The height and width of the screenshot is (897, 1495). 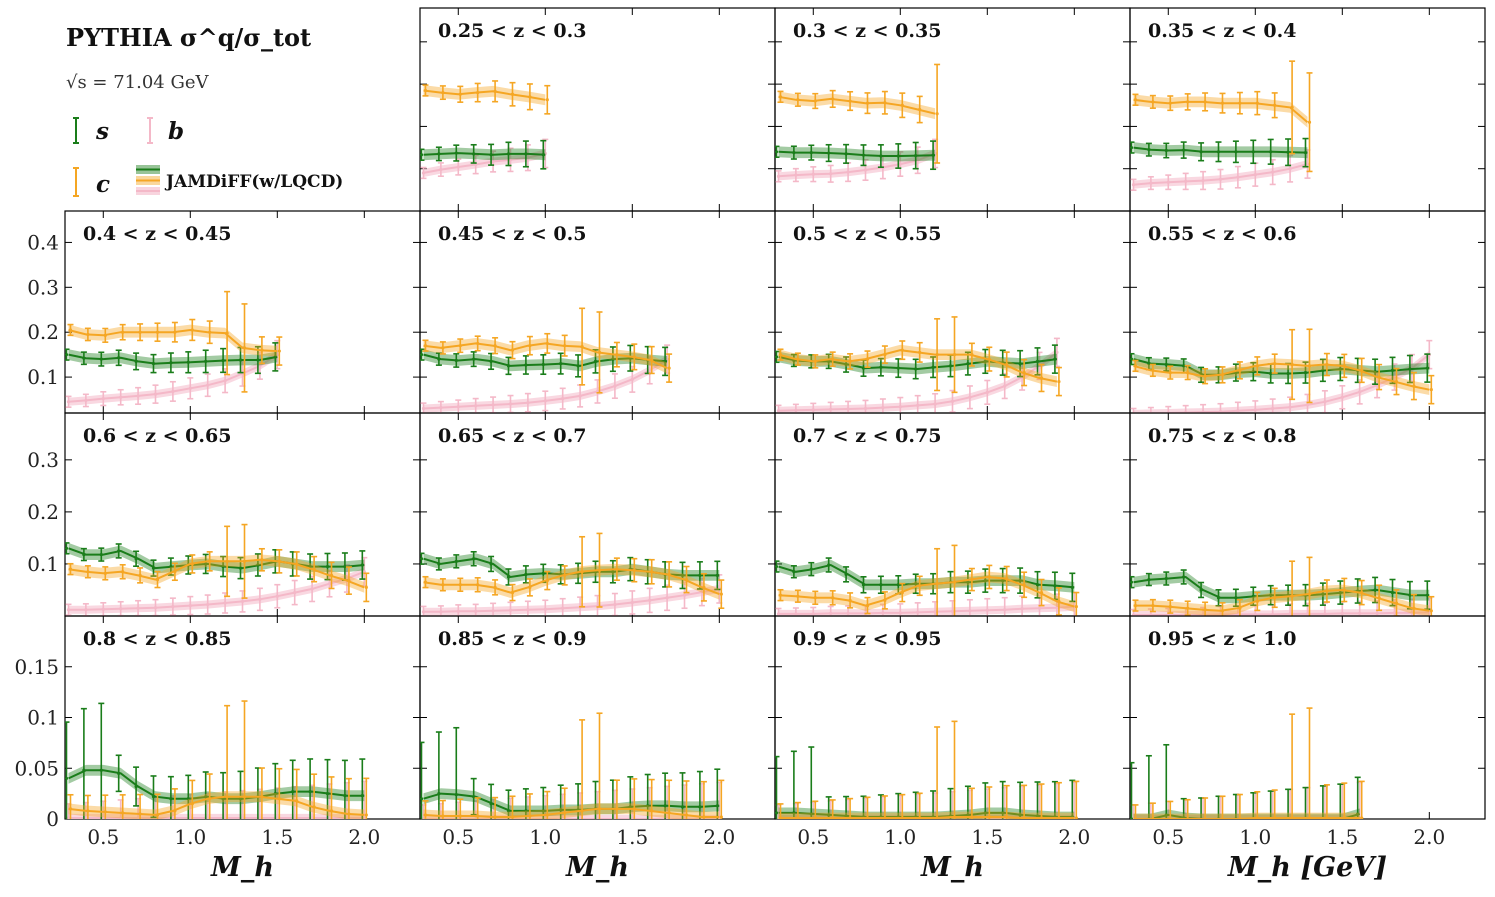 I want to click on y-tick-label: 0.1, so click(x=43, y=377).